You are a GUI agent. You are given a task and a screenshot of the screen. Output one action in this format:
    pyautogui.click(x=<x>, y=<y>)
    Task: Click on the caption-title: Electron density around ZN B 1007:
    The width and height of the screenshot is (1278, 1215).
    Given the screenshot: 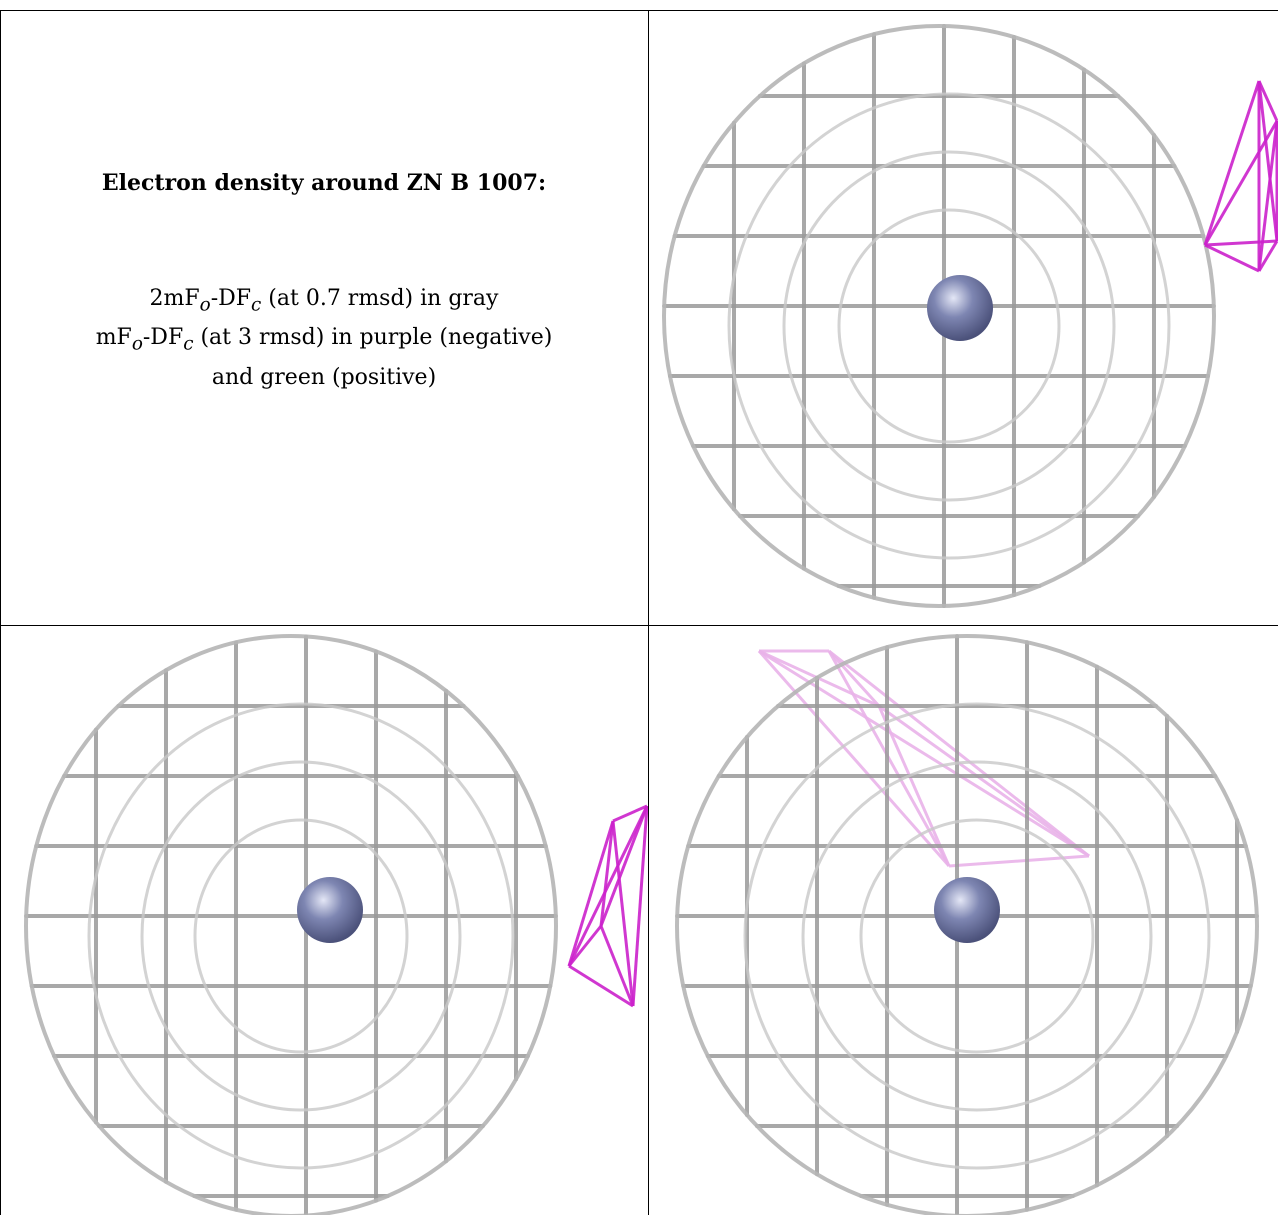 What is the action you would take?
    pyautogui.click(x=324, y=183)
    